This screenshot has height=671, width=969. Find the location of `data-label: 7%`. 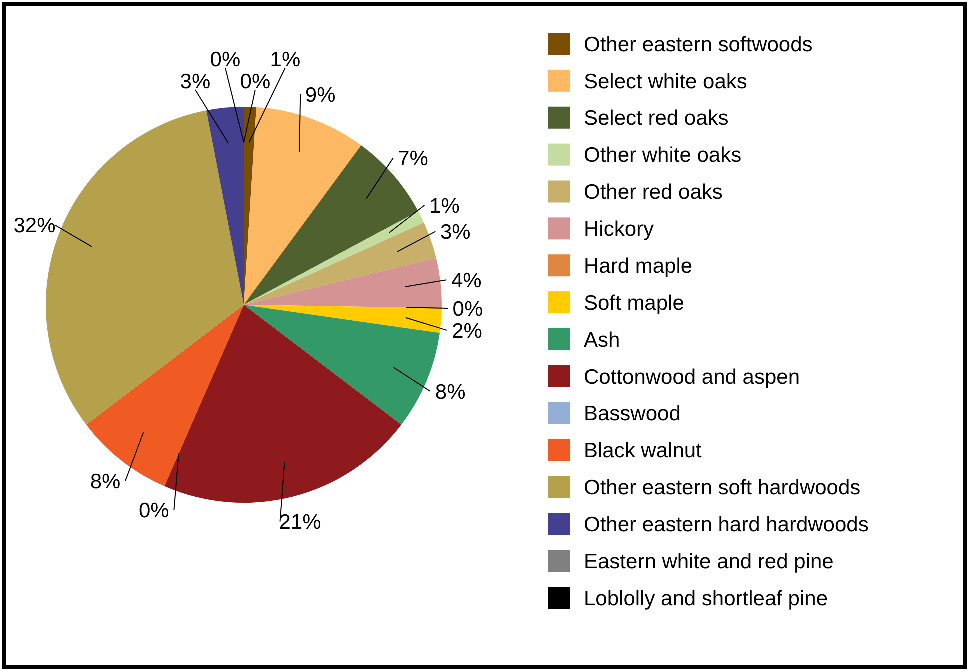

data-label: 7% is located at coordinates (413, 159).